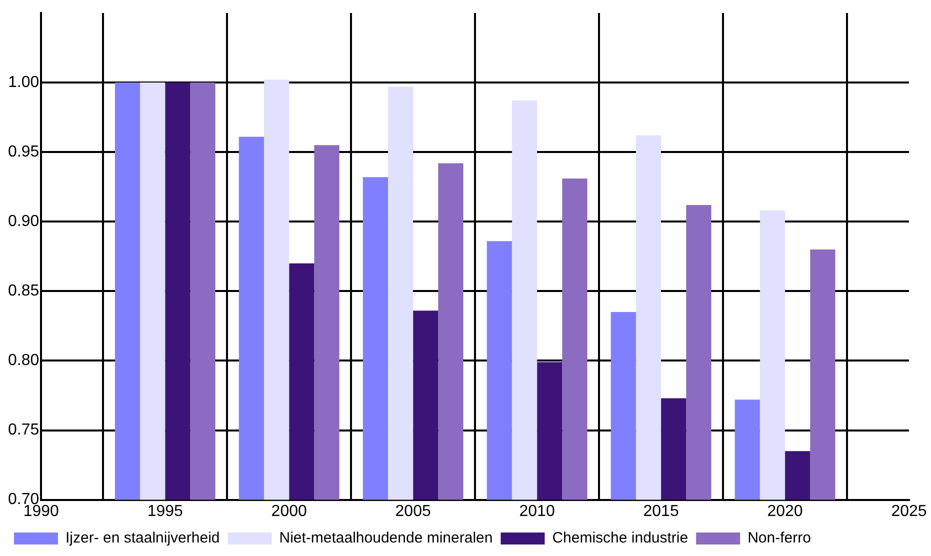 This screenshot has height=556, width=931. What do you see at coordinates (386, 538) in the screenshot?
I see `legend-label: Niet-metaalhoudende mineralen` at bounding box center [386, 538].